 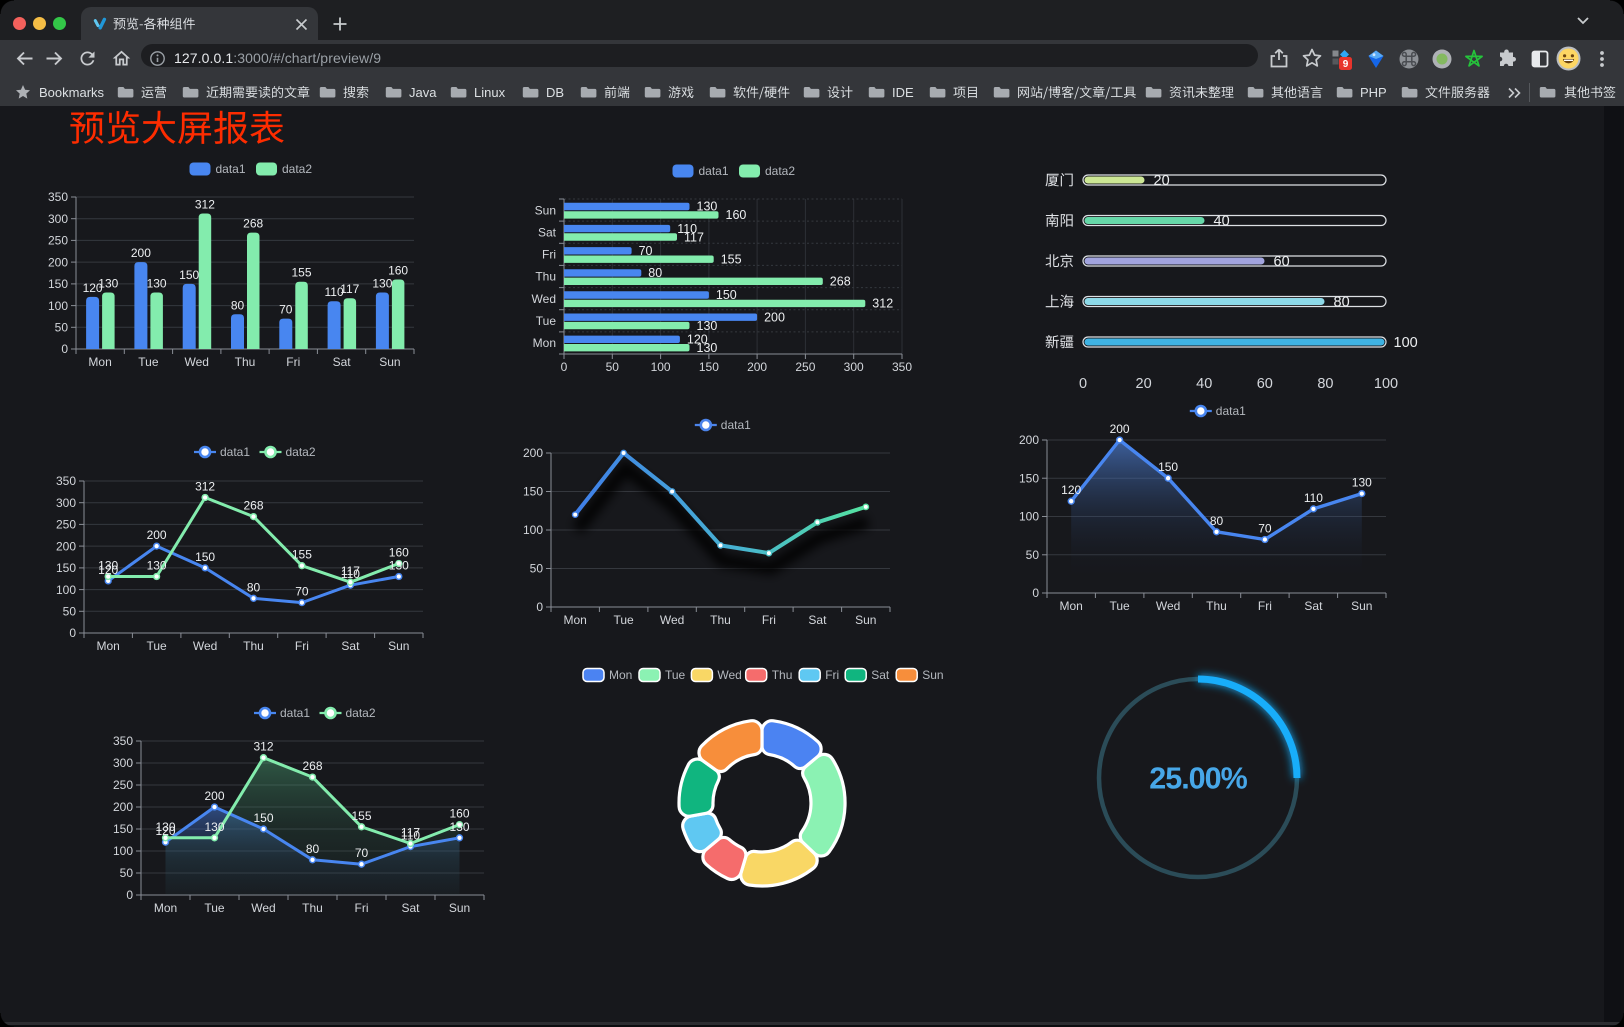 I want to click on svg-text: 9, so click(x=1346, y=64).